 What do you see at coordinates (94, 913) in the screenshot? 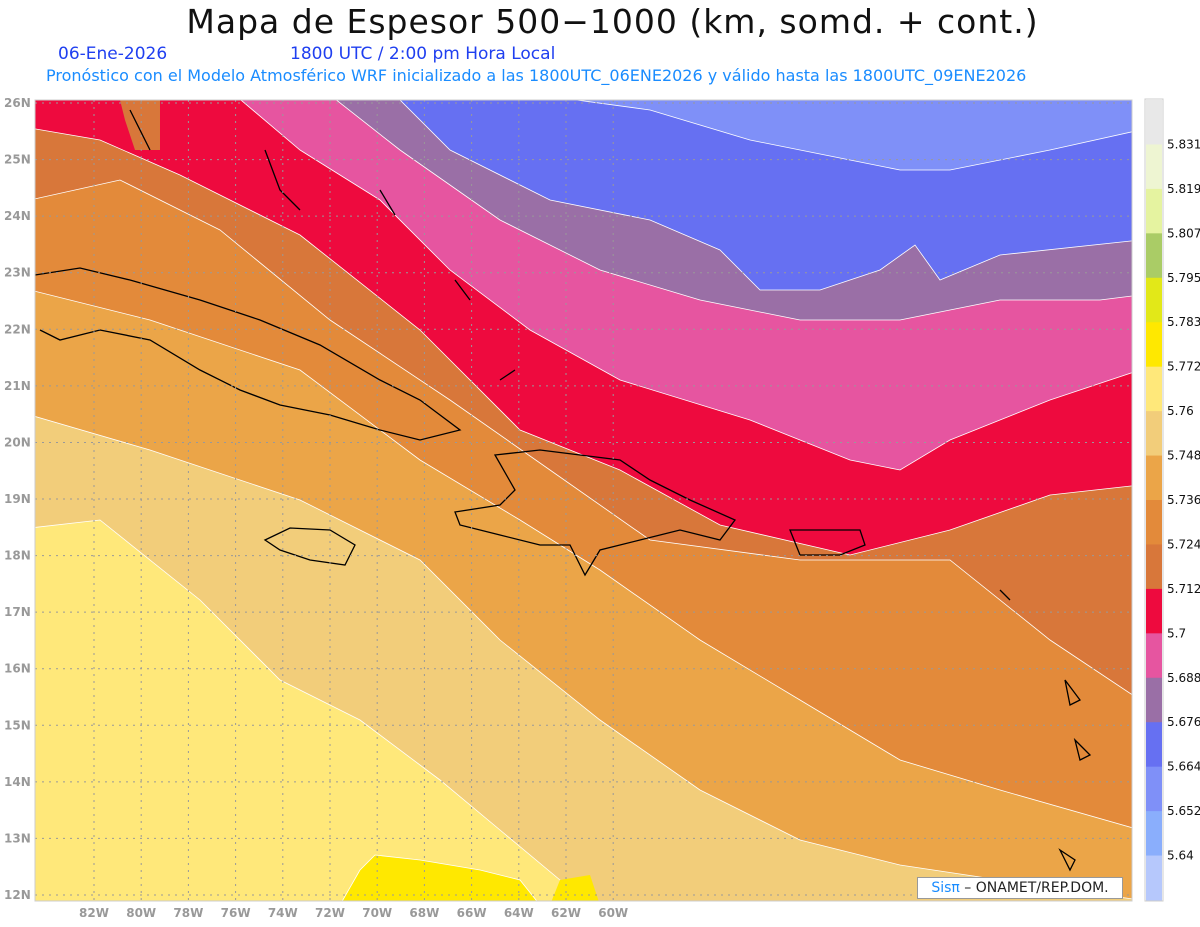
I see `lon-label: 82W` at bounding box center [94, 913].